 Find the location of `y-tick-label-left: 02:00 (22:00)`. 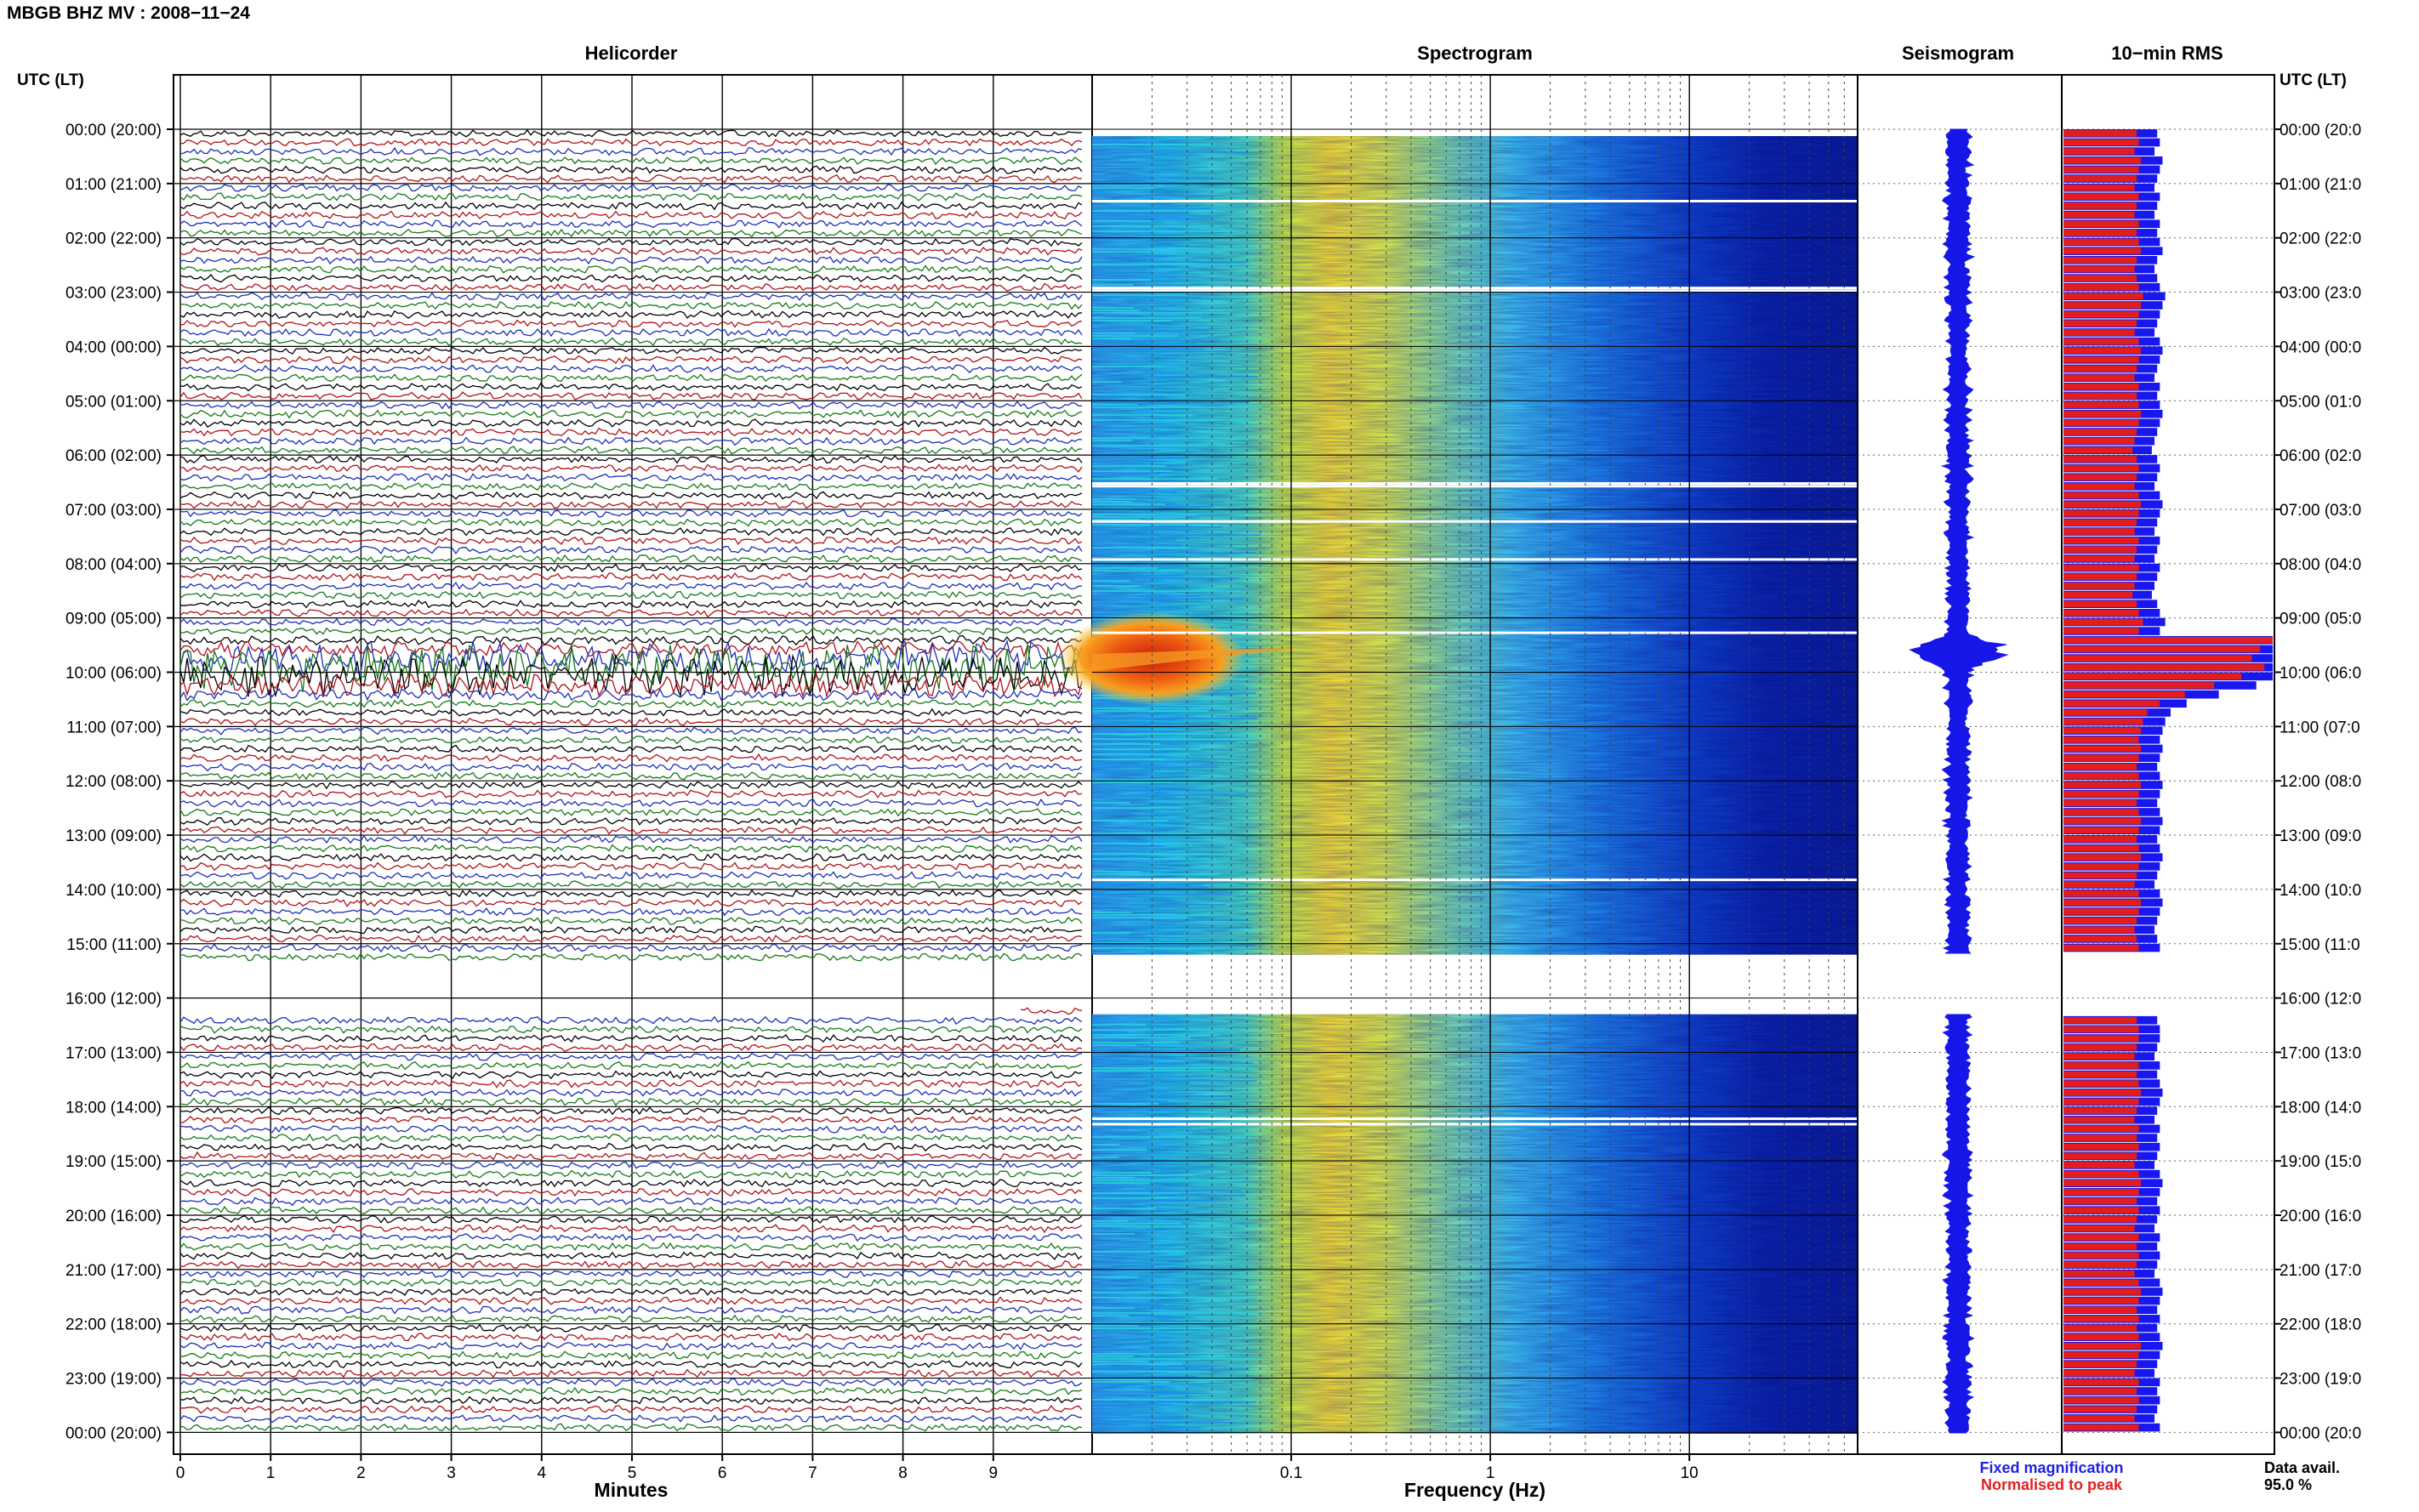

y-tick-label-left: 02:00 (22:00) is located at coordinates (113, 239).